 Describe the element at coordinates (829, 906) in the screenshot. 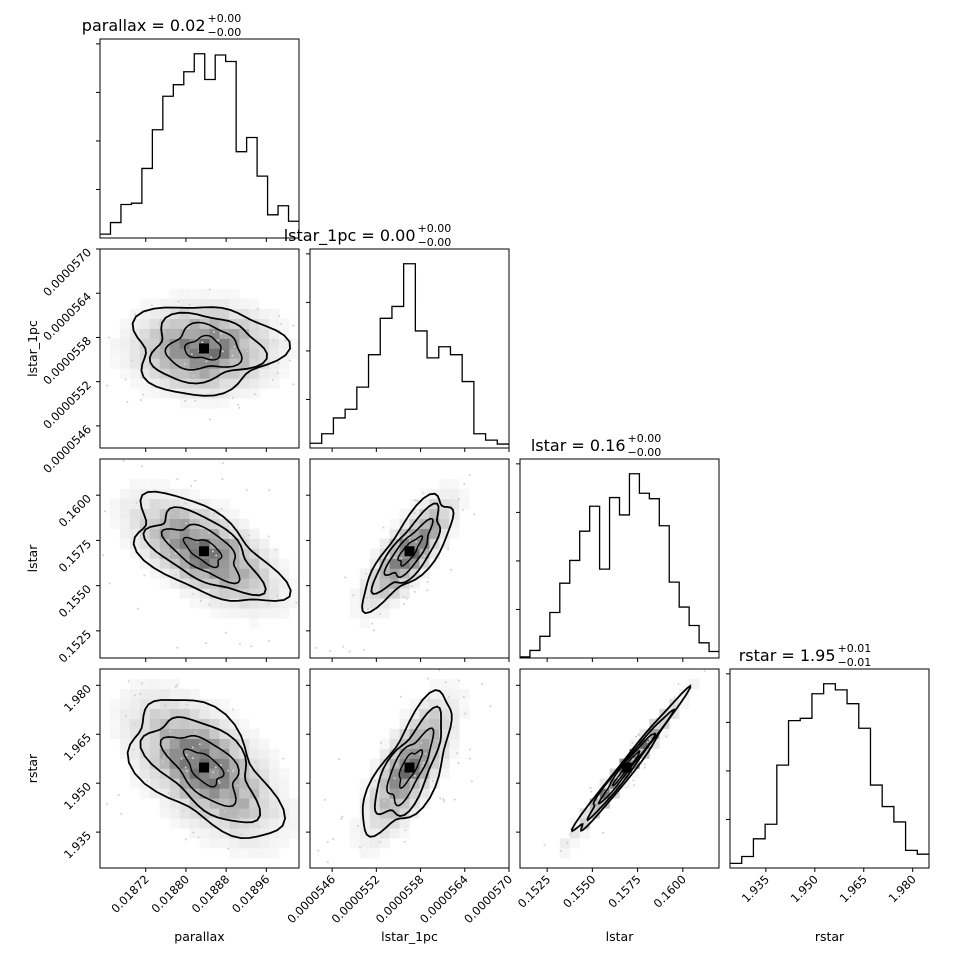

I see `x-axis-rstar: 1.935 1.950 1.965 1.980 rstar` at that location.